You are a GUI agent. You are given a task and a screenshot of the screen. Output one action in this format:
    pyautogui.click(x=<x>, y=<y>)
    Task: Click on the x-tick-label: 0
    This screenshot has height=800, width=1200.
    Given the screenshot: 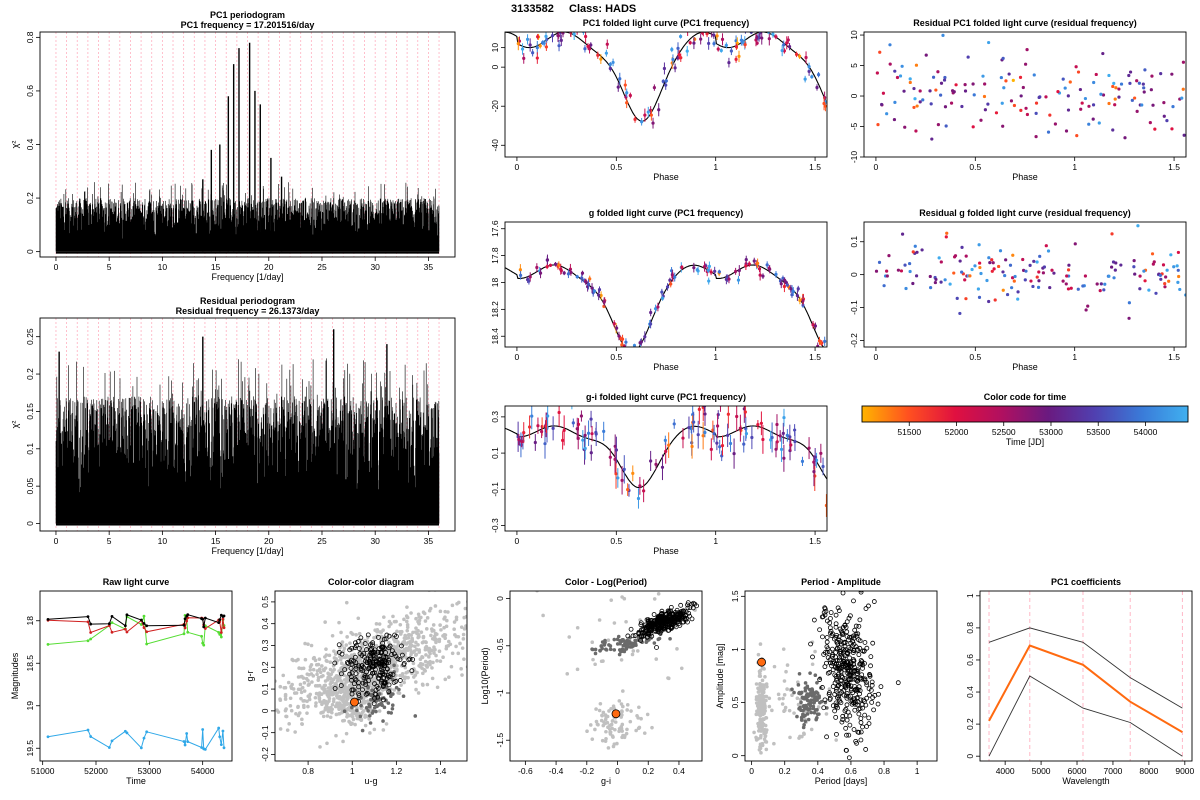 What is the action you would take?
    pyautogui.click(x=876, y=357)
    